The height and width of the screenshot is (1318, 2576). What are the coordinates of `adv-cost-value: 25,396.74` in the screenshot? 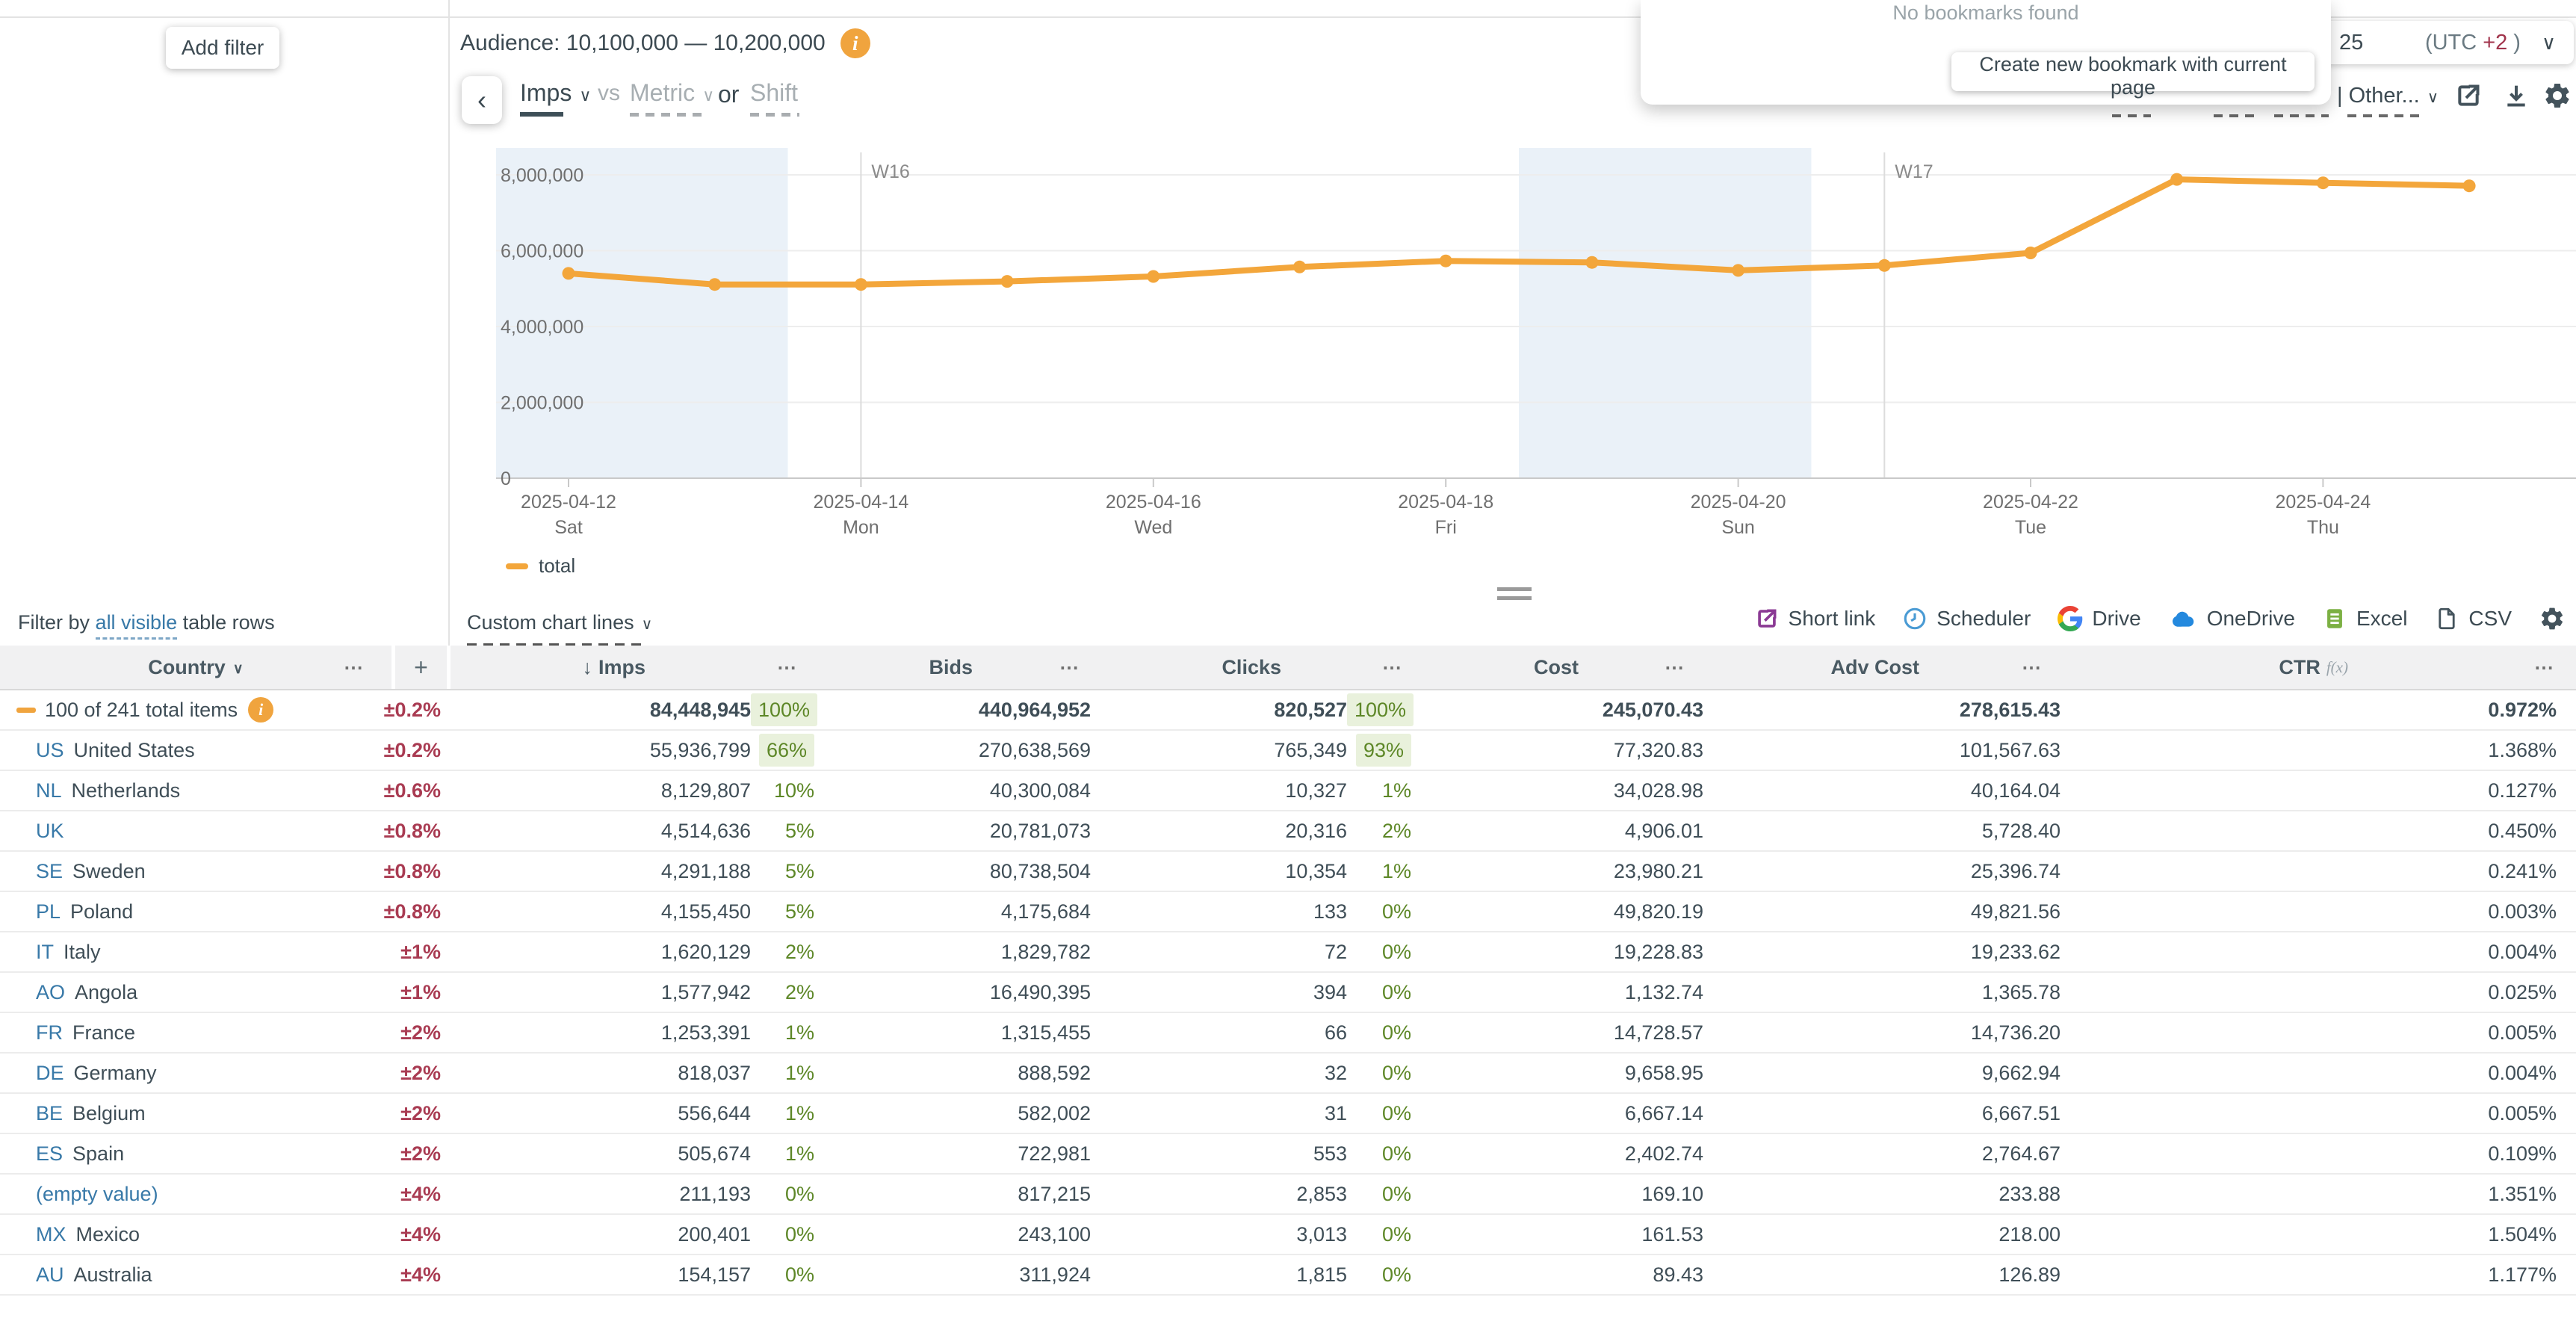 It's located at (2015, 870).